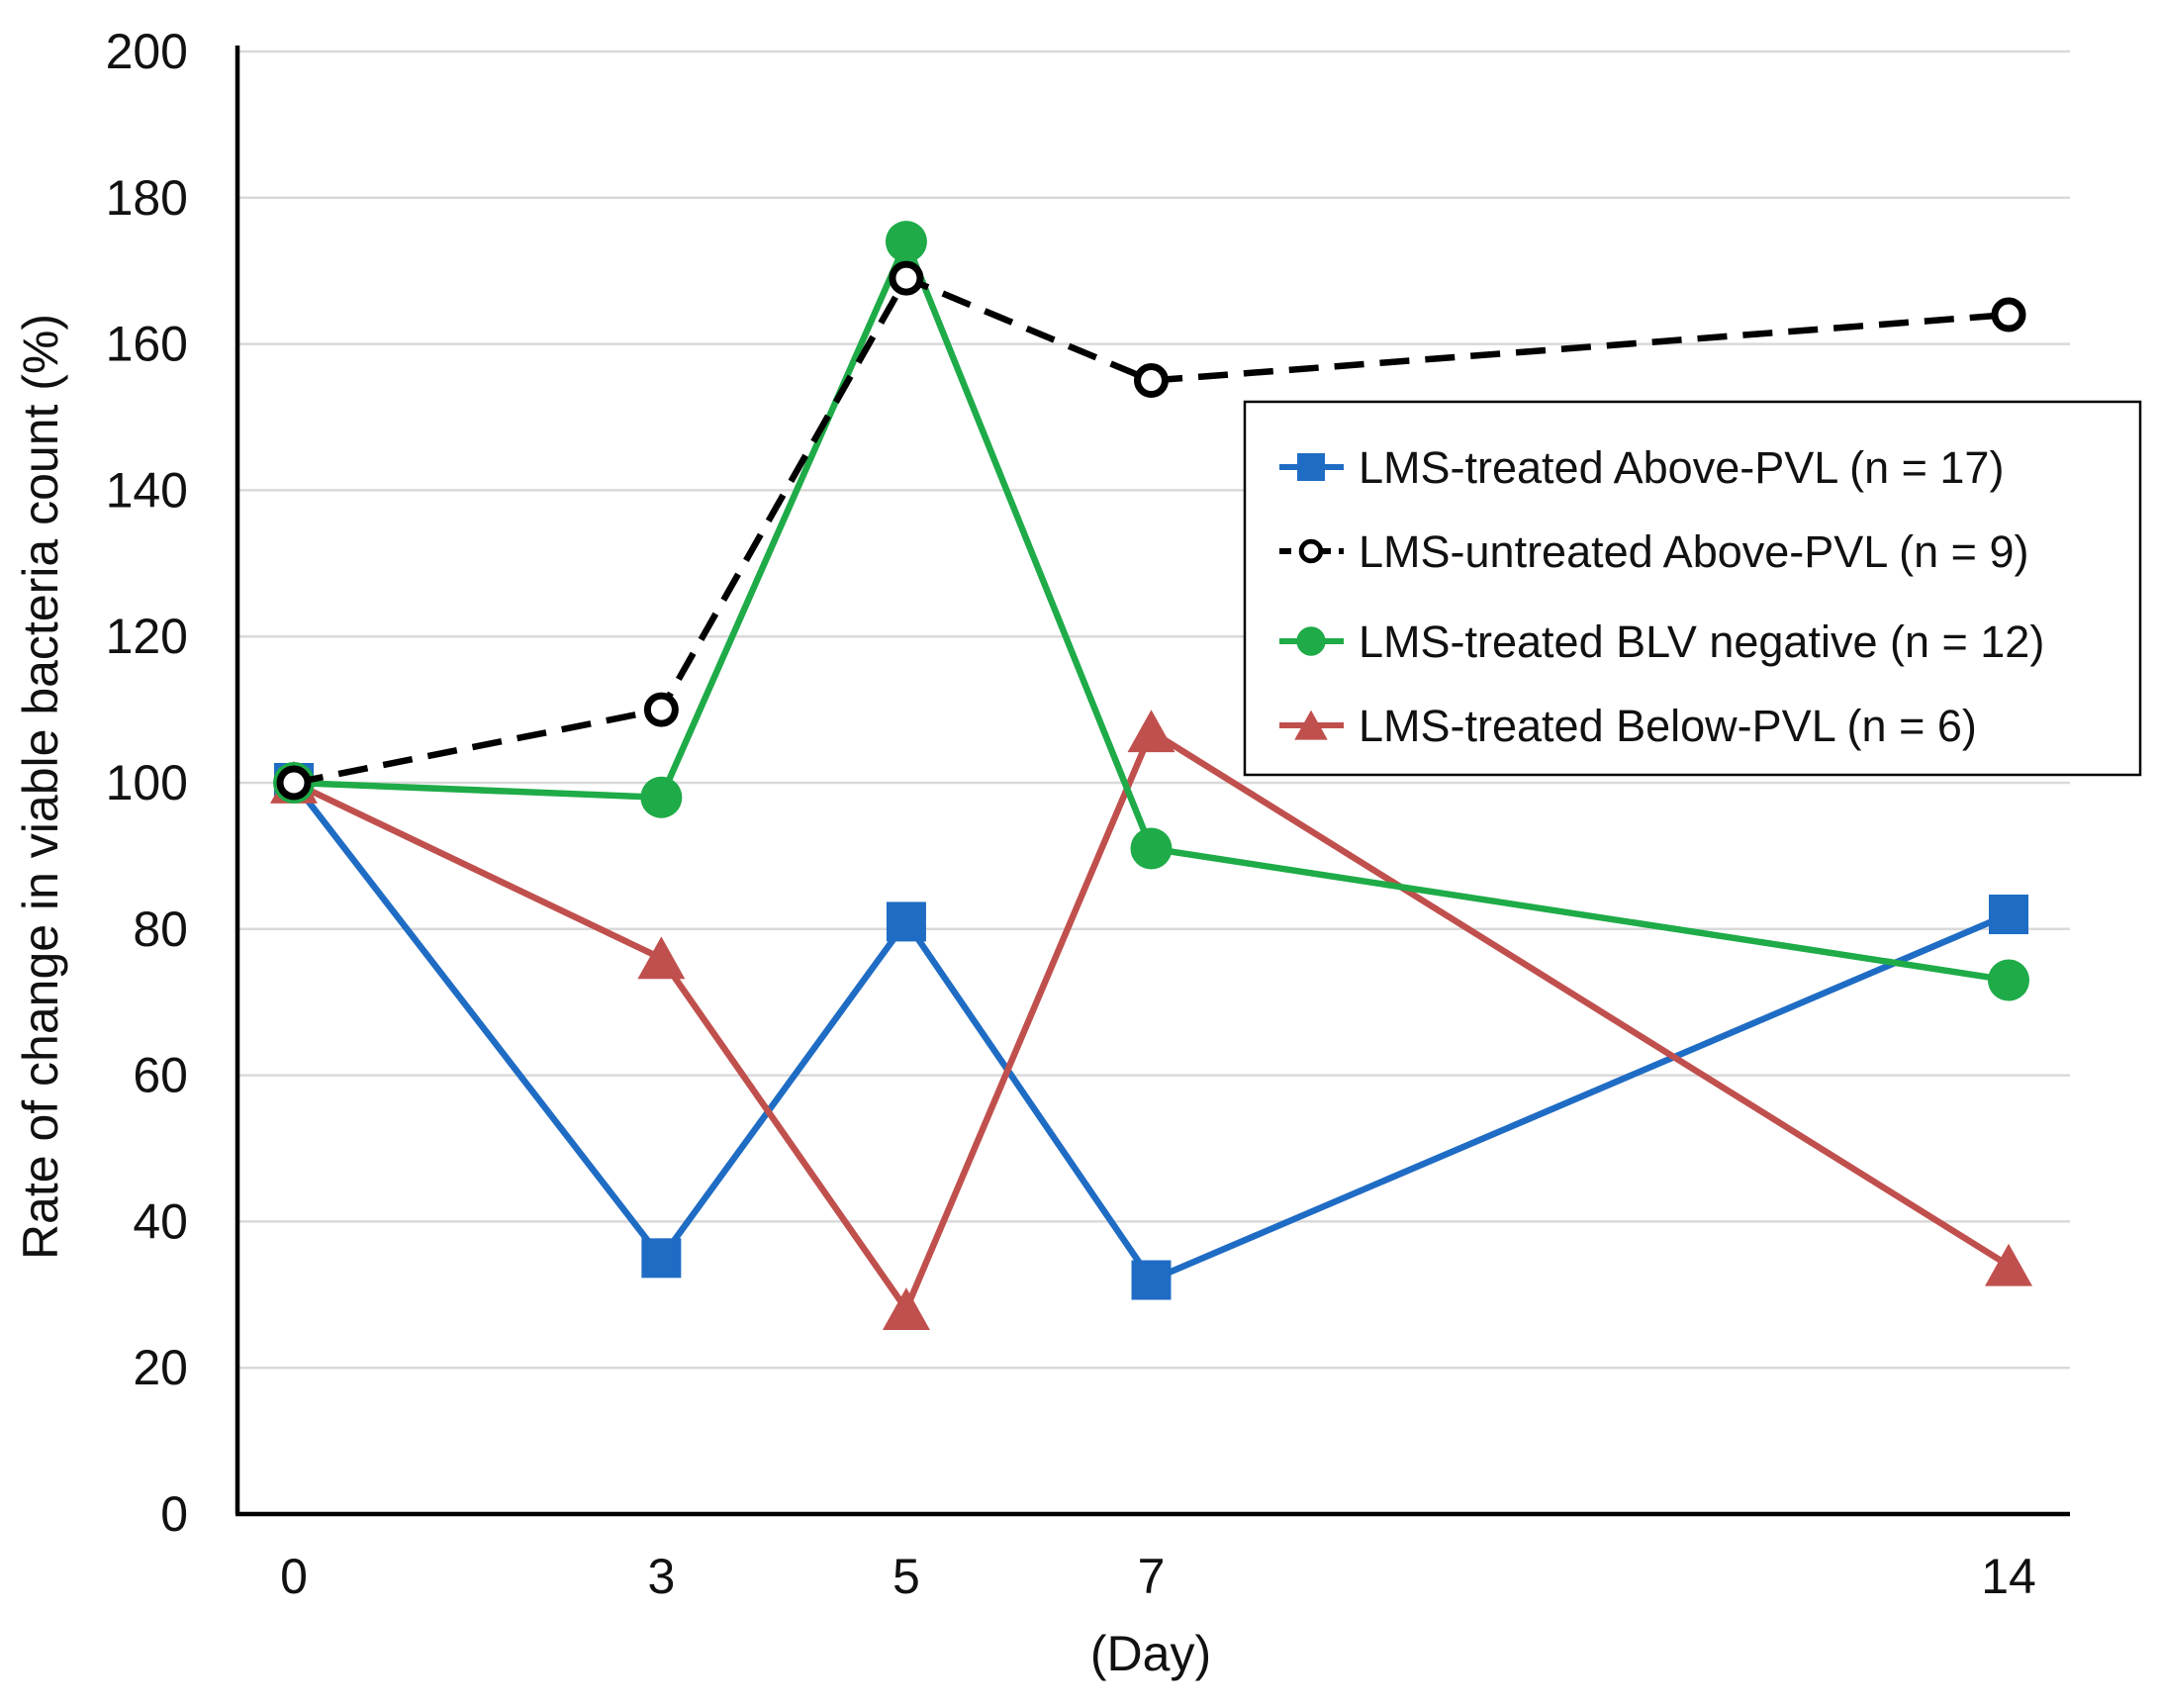 The height and width of the screenshot is (1708, 2161). I want to click on legend-box, so click(1693, 588).